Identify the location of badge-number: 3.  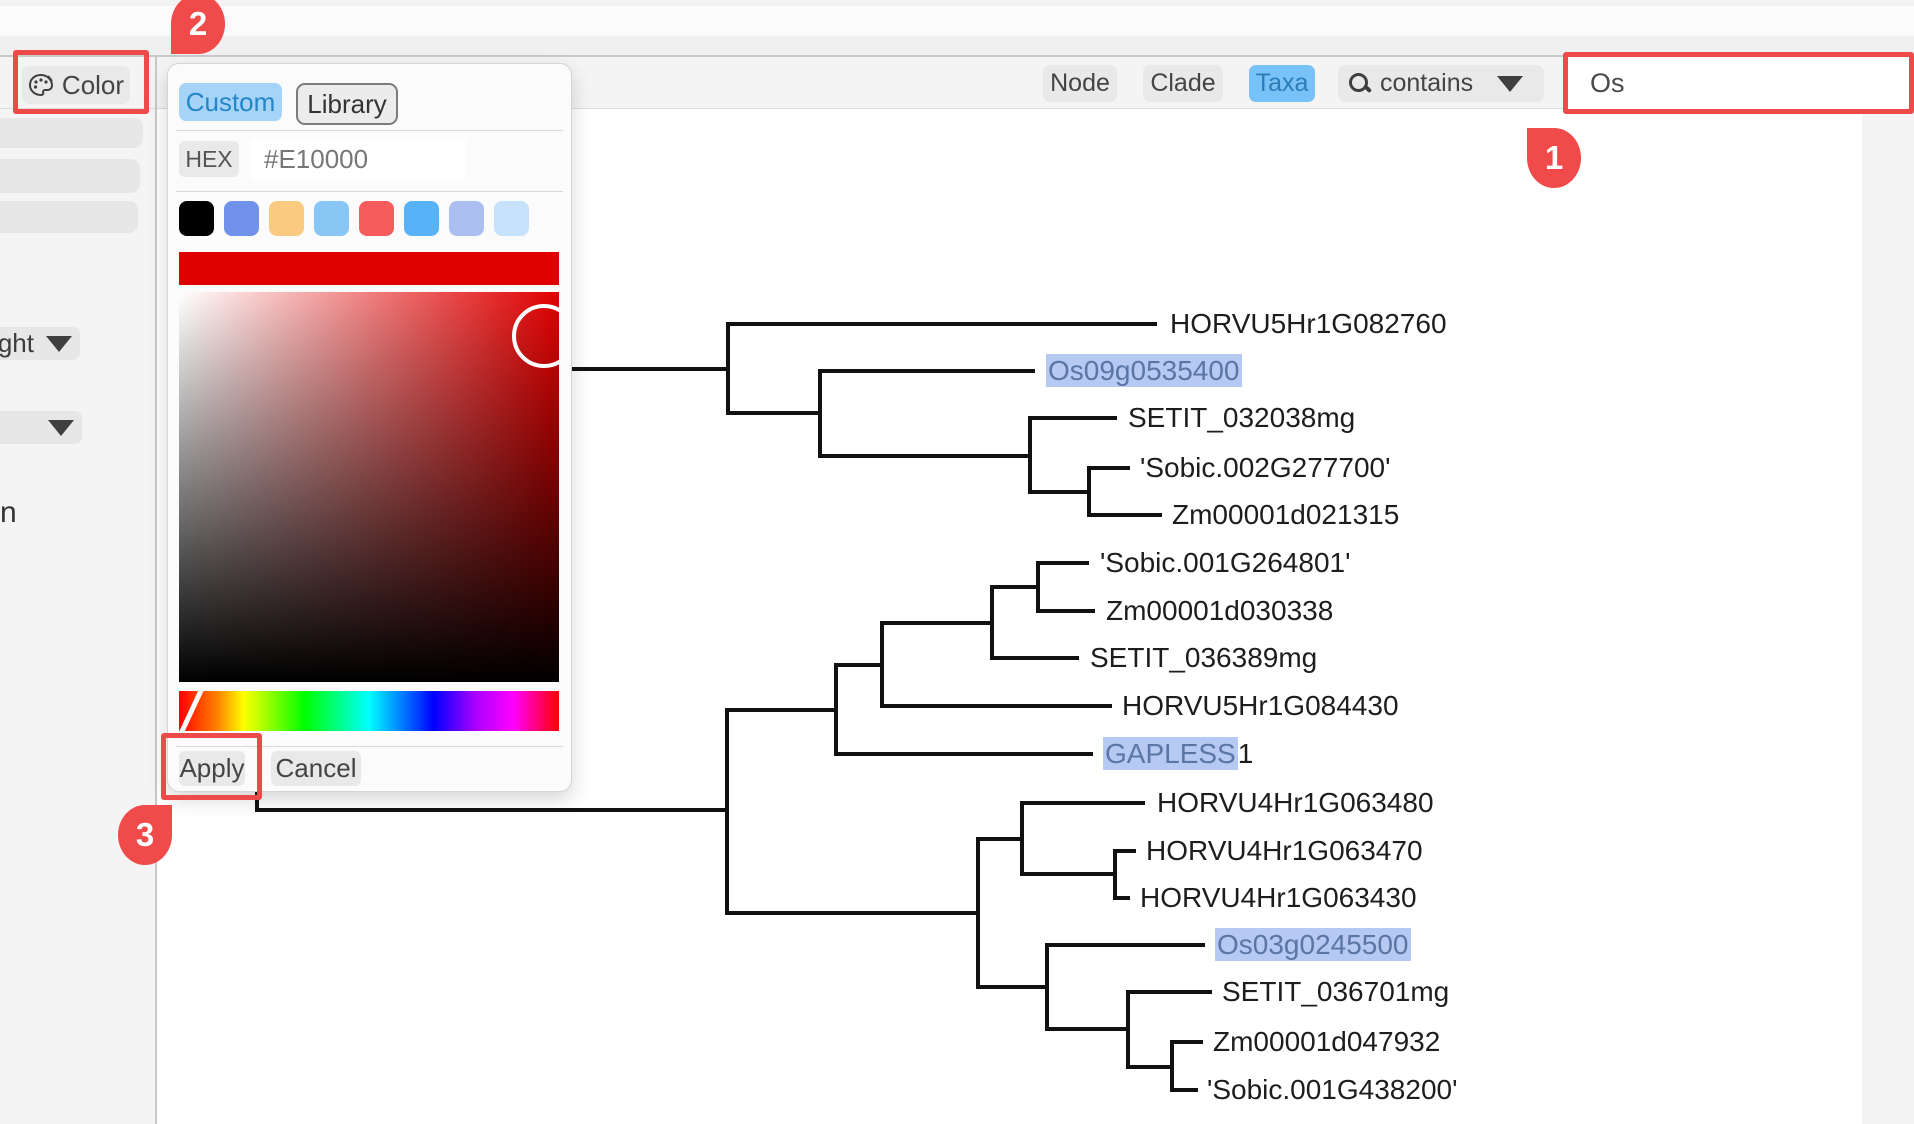
(145, 834).